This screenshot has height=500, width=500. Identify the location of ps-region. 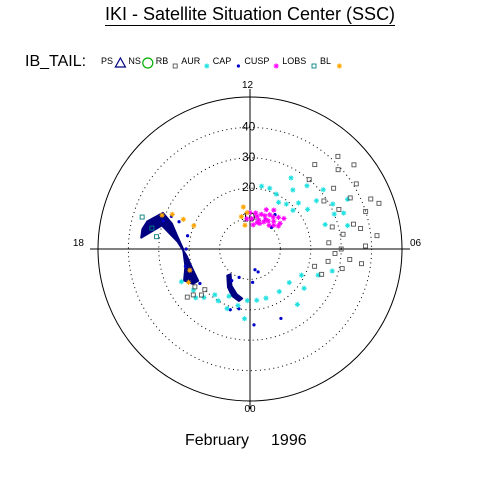
(170, 248).